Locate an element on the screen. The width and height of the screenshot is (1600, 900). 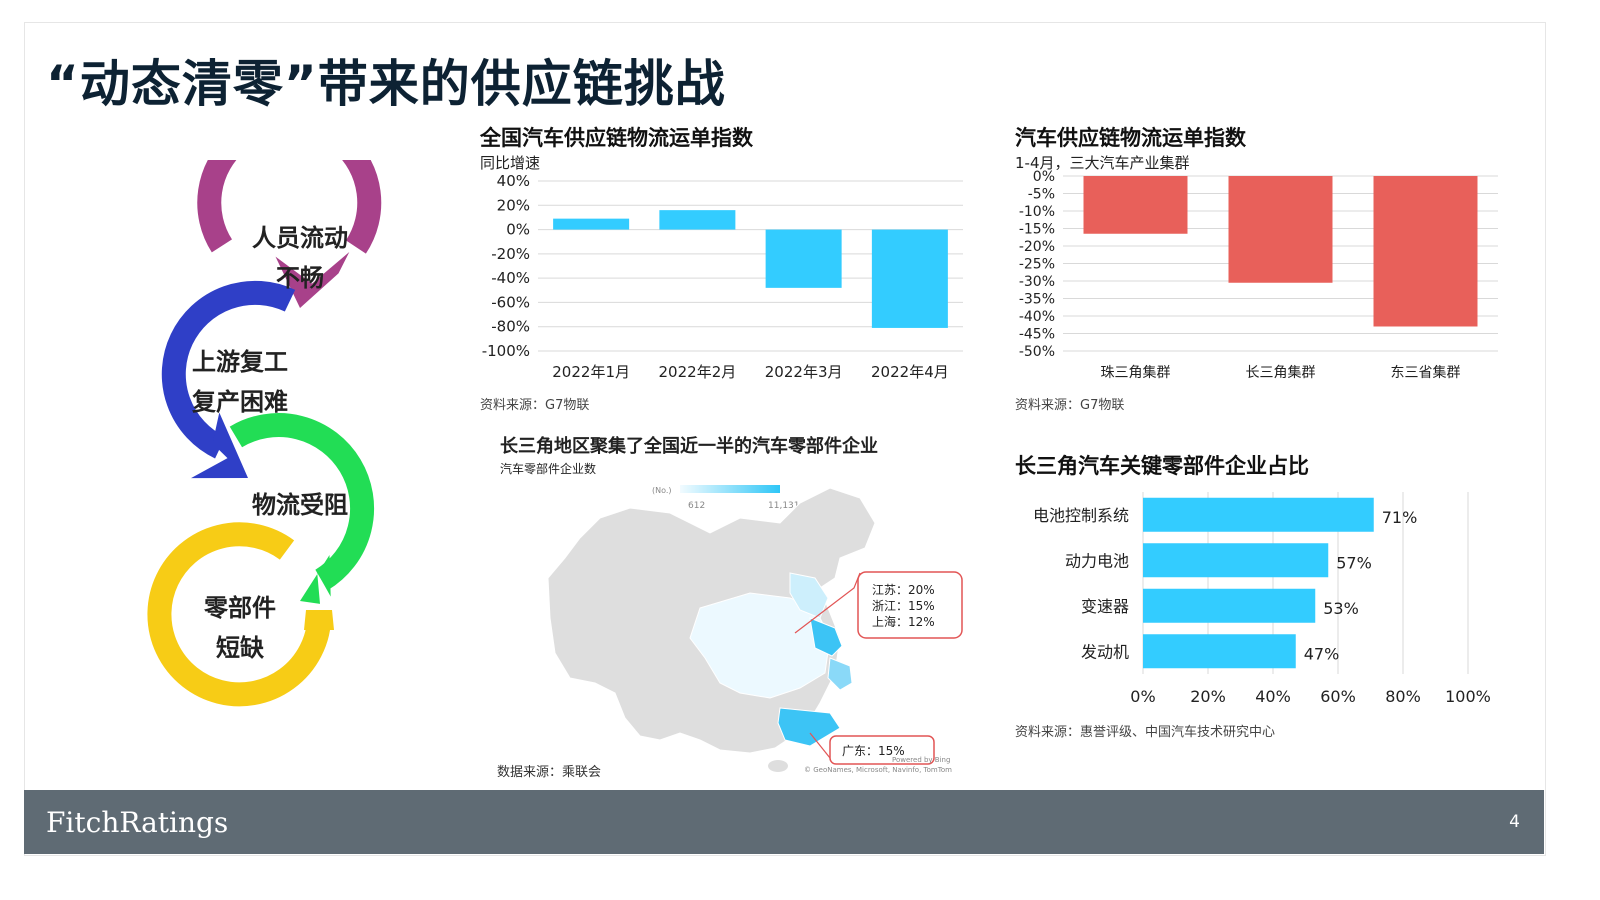
map-attribution-2: © GeoNames, Microsoft, Navinfo, TomTom is located at coordinates (878, 770).